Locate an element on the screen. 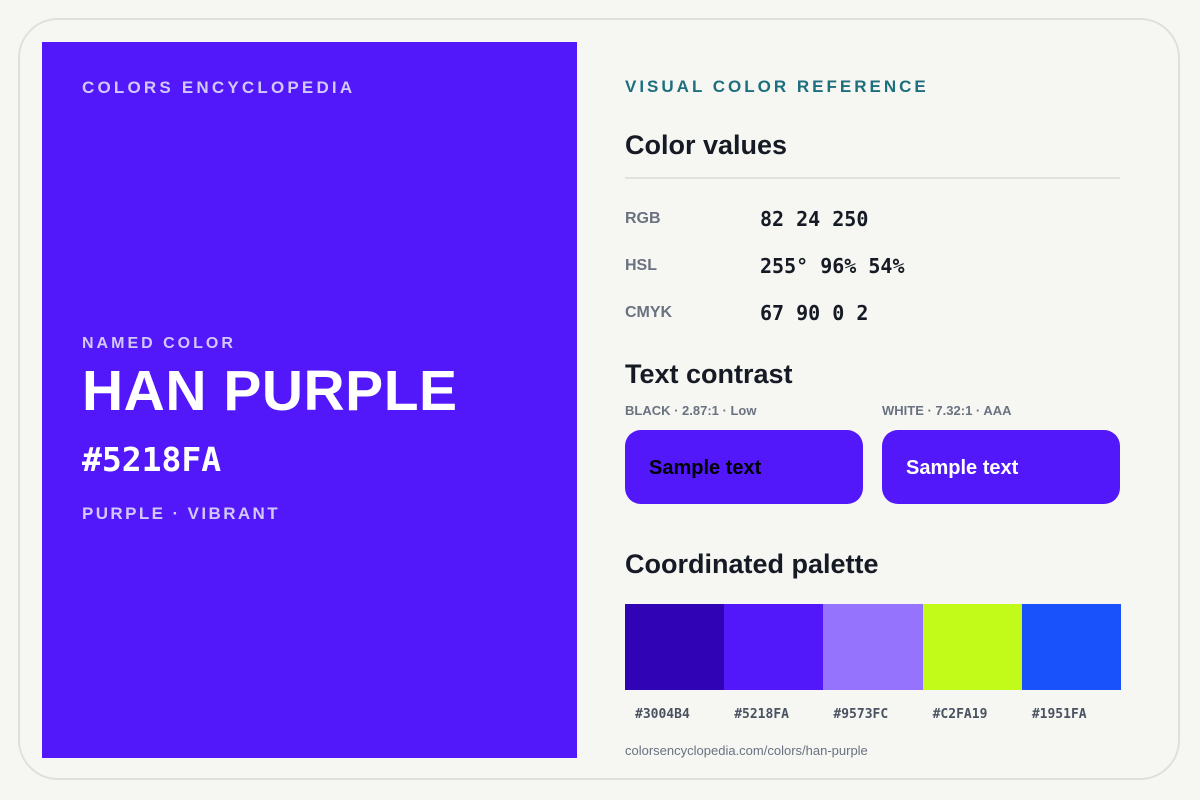  value-row-hsl: HSL 255° 96% 54% is located at coordinates (872, 266).